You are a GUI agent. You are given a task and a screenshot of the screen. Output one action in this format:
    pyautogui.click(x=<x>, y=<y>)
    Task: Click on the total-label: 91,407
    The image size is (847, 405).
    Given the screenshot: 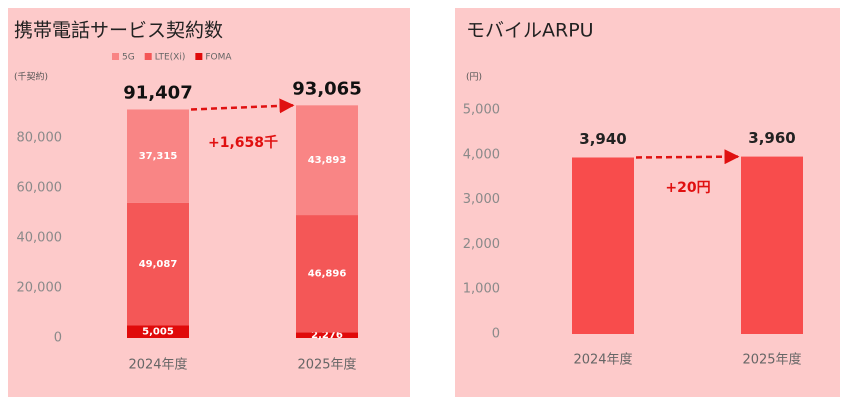 What is the action you would take?
    pyautogui.click(x=157, y=92)
    